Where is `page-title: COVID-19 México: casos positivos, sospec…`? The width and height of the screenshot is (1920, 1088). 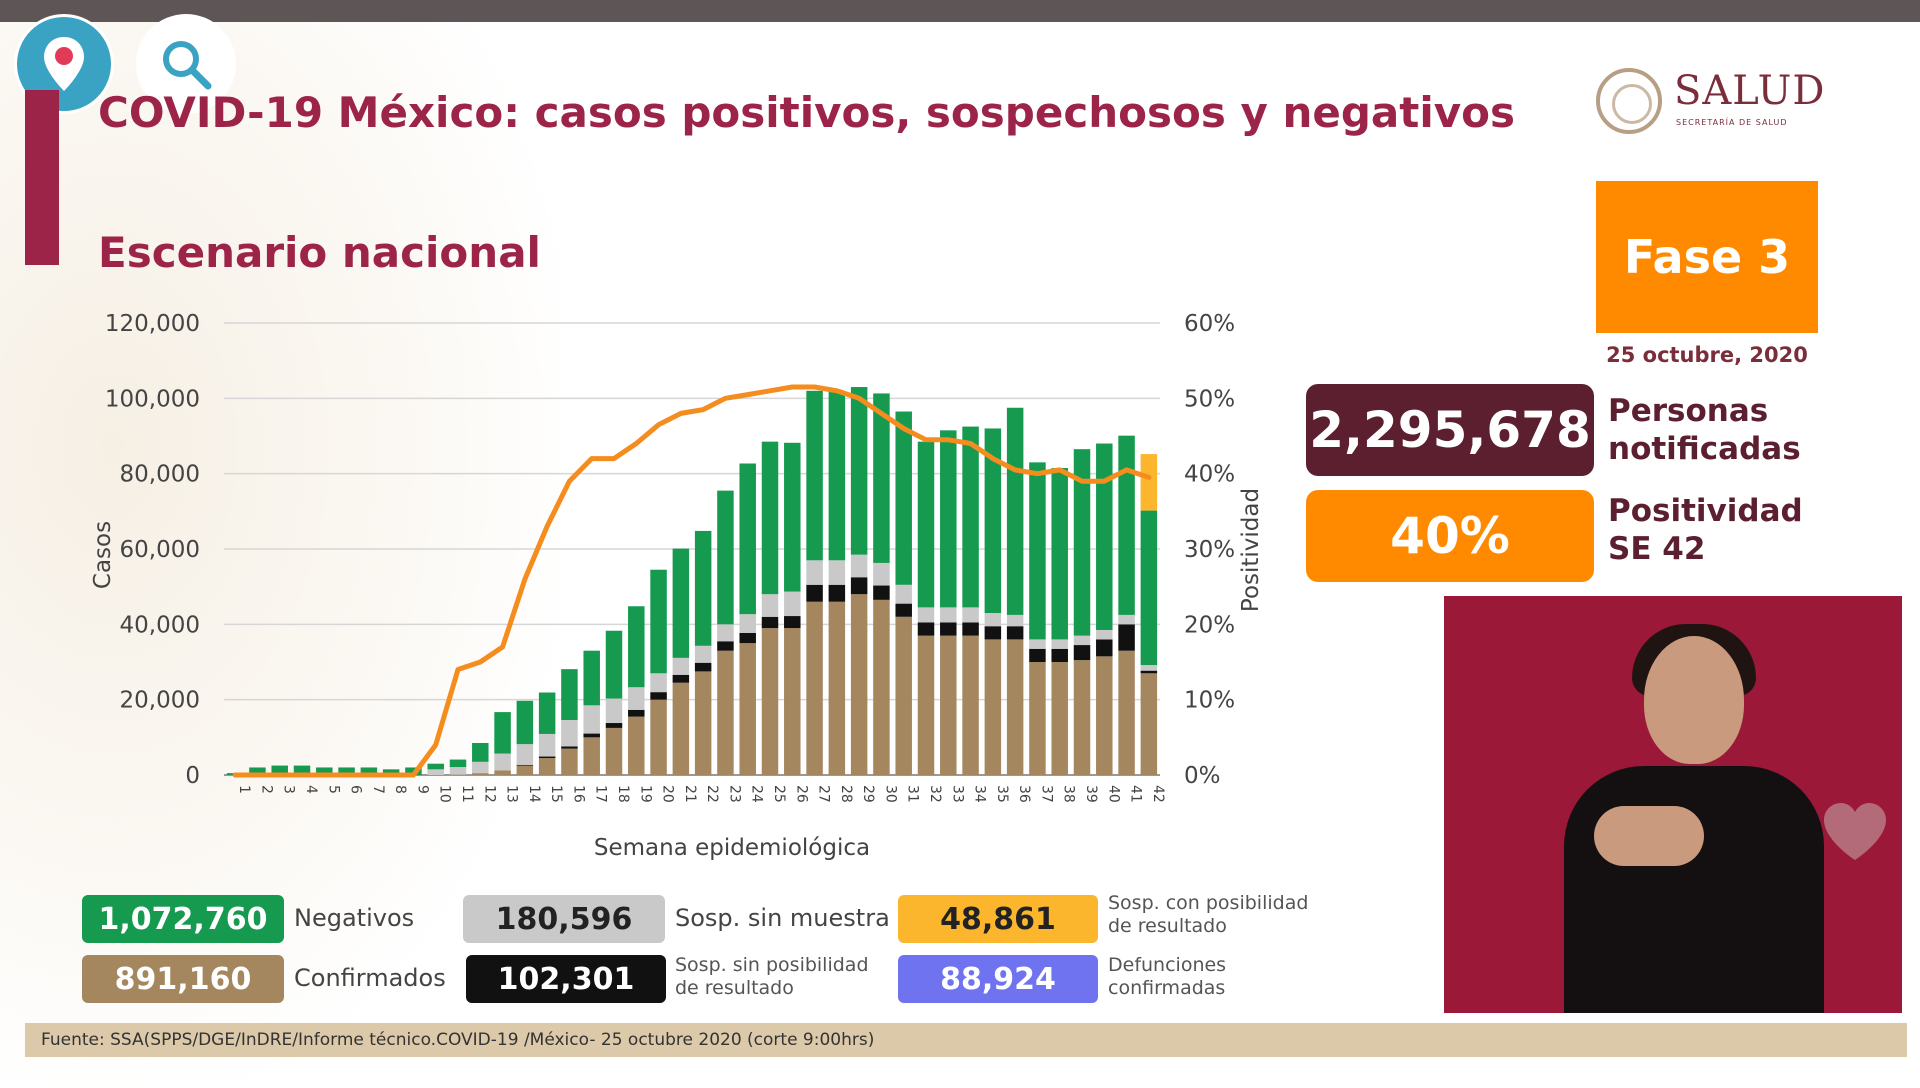 page-title: COVID-19 México: casos positivos, sospec… is located at coordinates (806, 112).